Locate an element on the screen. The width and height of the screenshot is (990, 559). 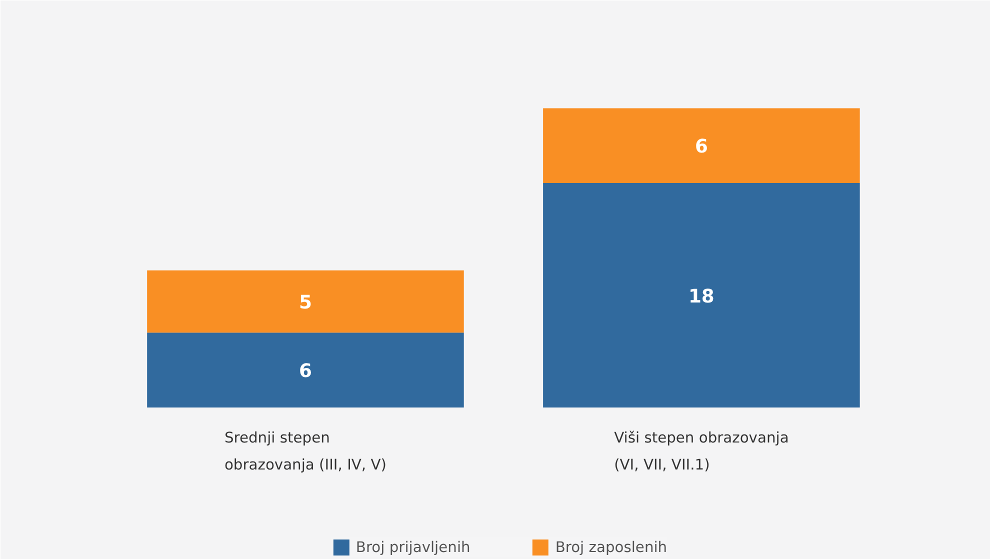
data-label: 5 is located at coordinates (305, 303).